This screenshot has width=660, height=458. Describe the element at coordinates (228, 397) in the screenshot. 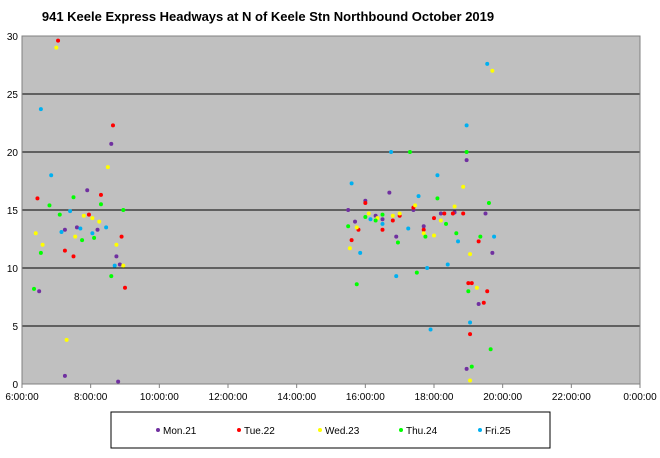

I see `x-tick-label: 12:00:00` at that location.